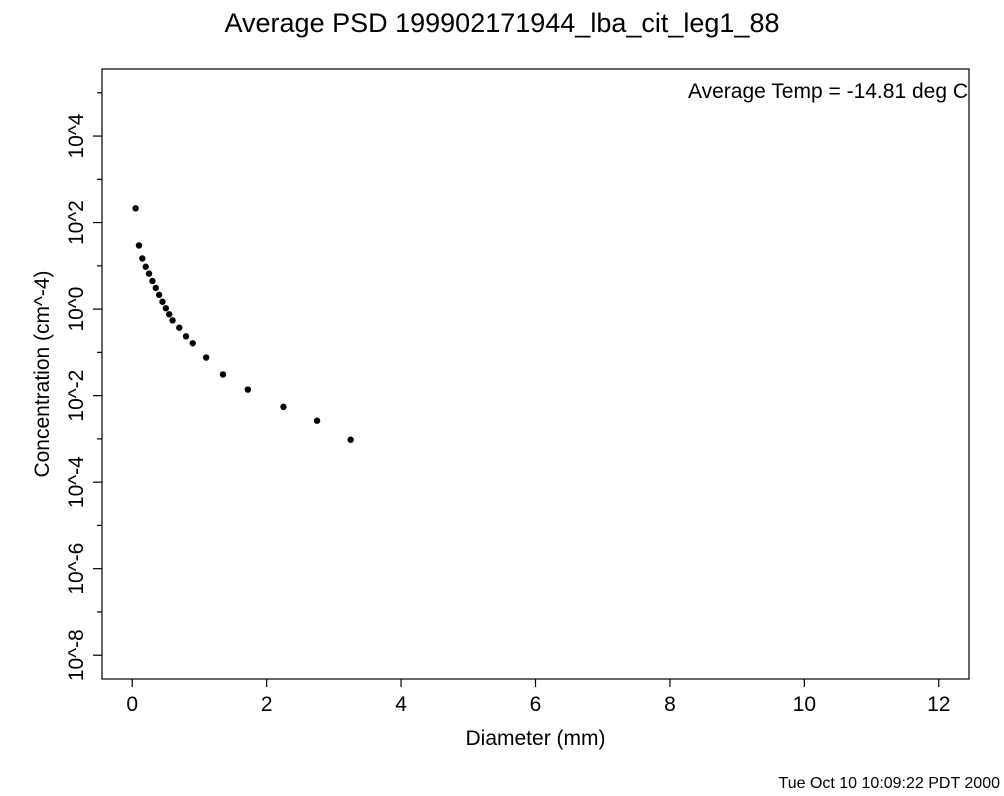 The image size is (1004, 796). I want to click on y-tick-label: 10^0, so click(76, 309).